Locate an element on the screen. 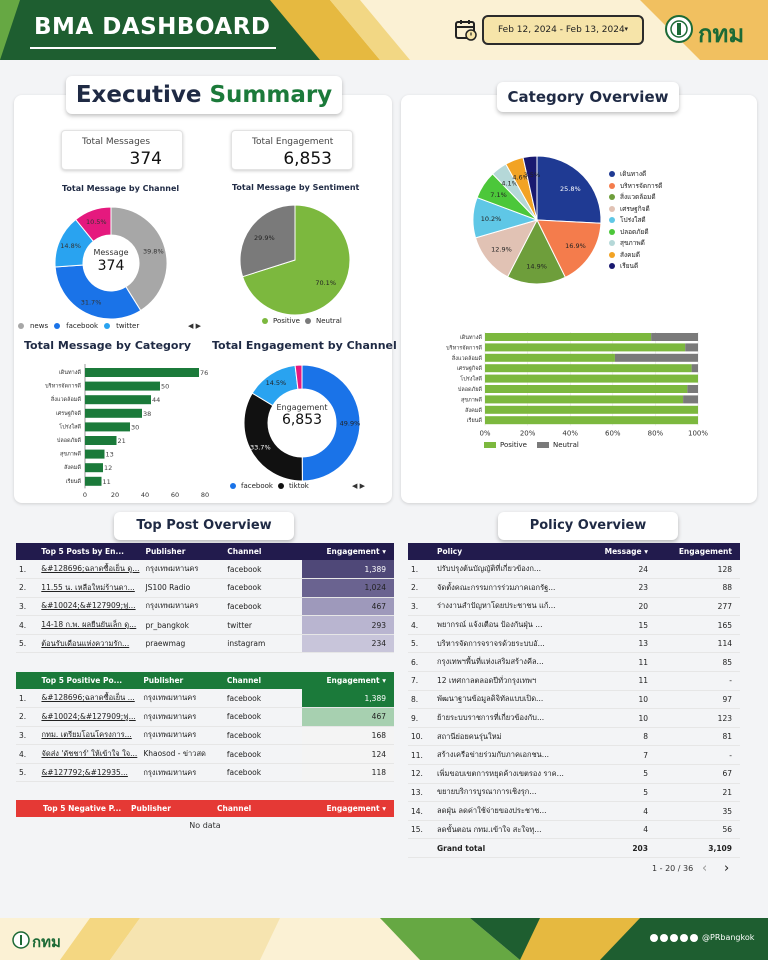  pie-slice-Neutral is located at coordinates (267, 241).